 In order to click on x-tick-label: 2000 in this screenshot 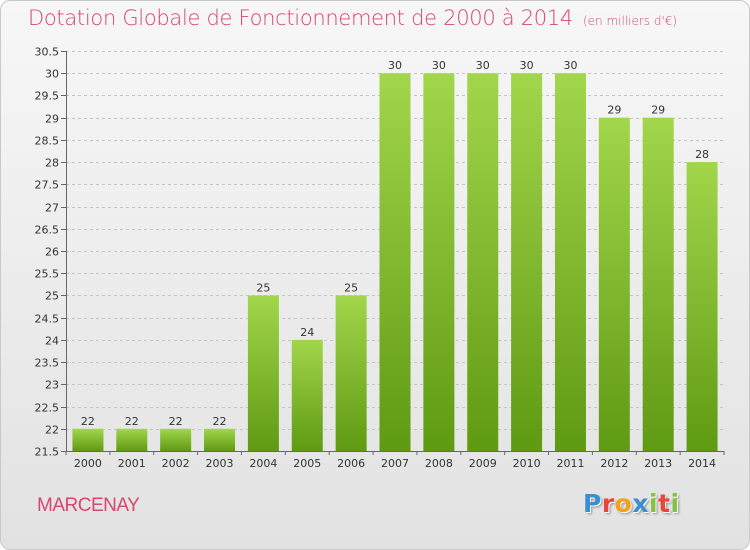, I will do `click(88, 463)`.